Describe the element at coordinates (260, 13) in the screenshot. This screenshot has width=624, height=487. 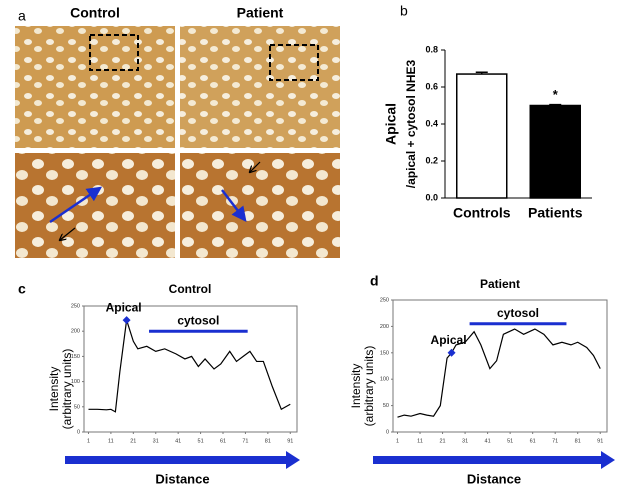
I see `image-title: Patient` at that location.